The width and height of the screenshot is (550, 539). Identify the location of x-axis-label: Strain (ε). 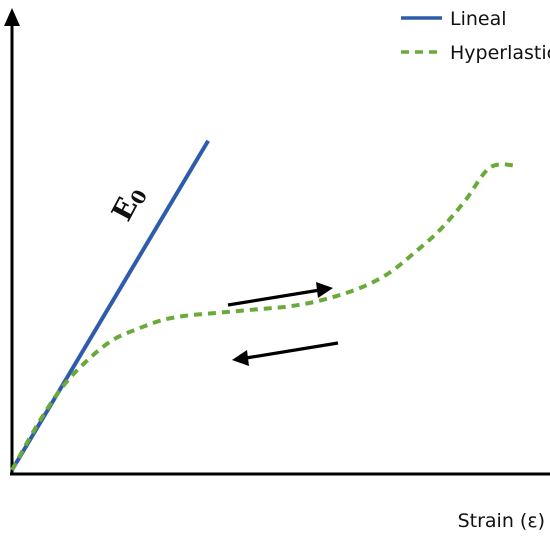
(501, 521).